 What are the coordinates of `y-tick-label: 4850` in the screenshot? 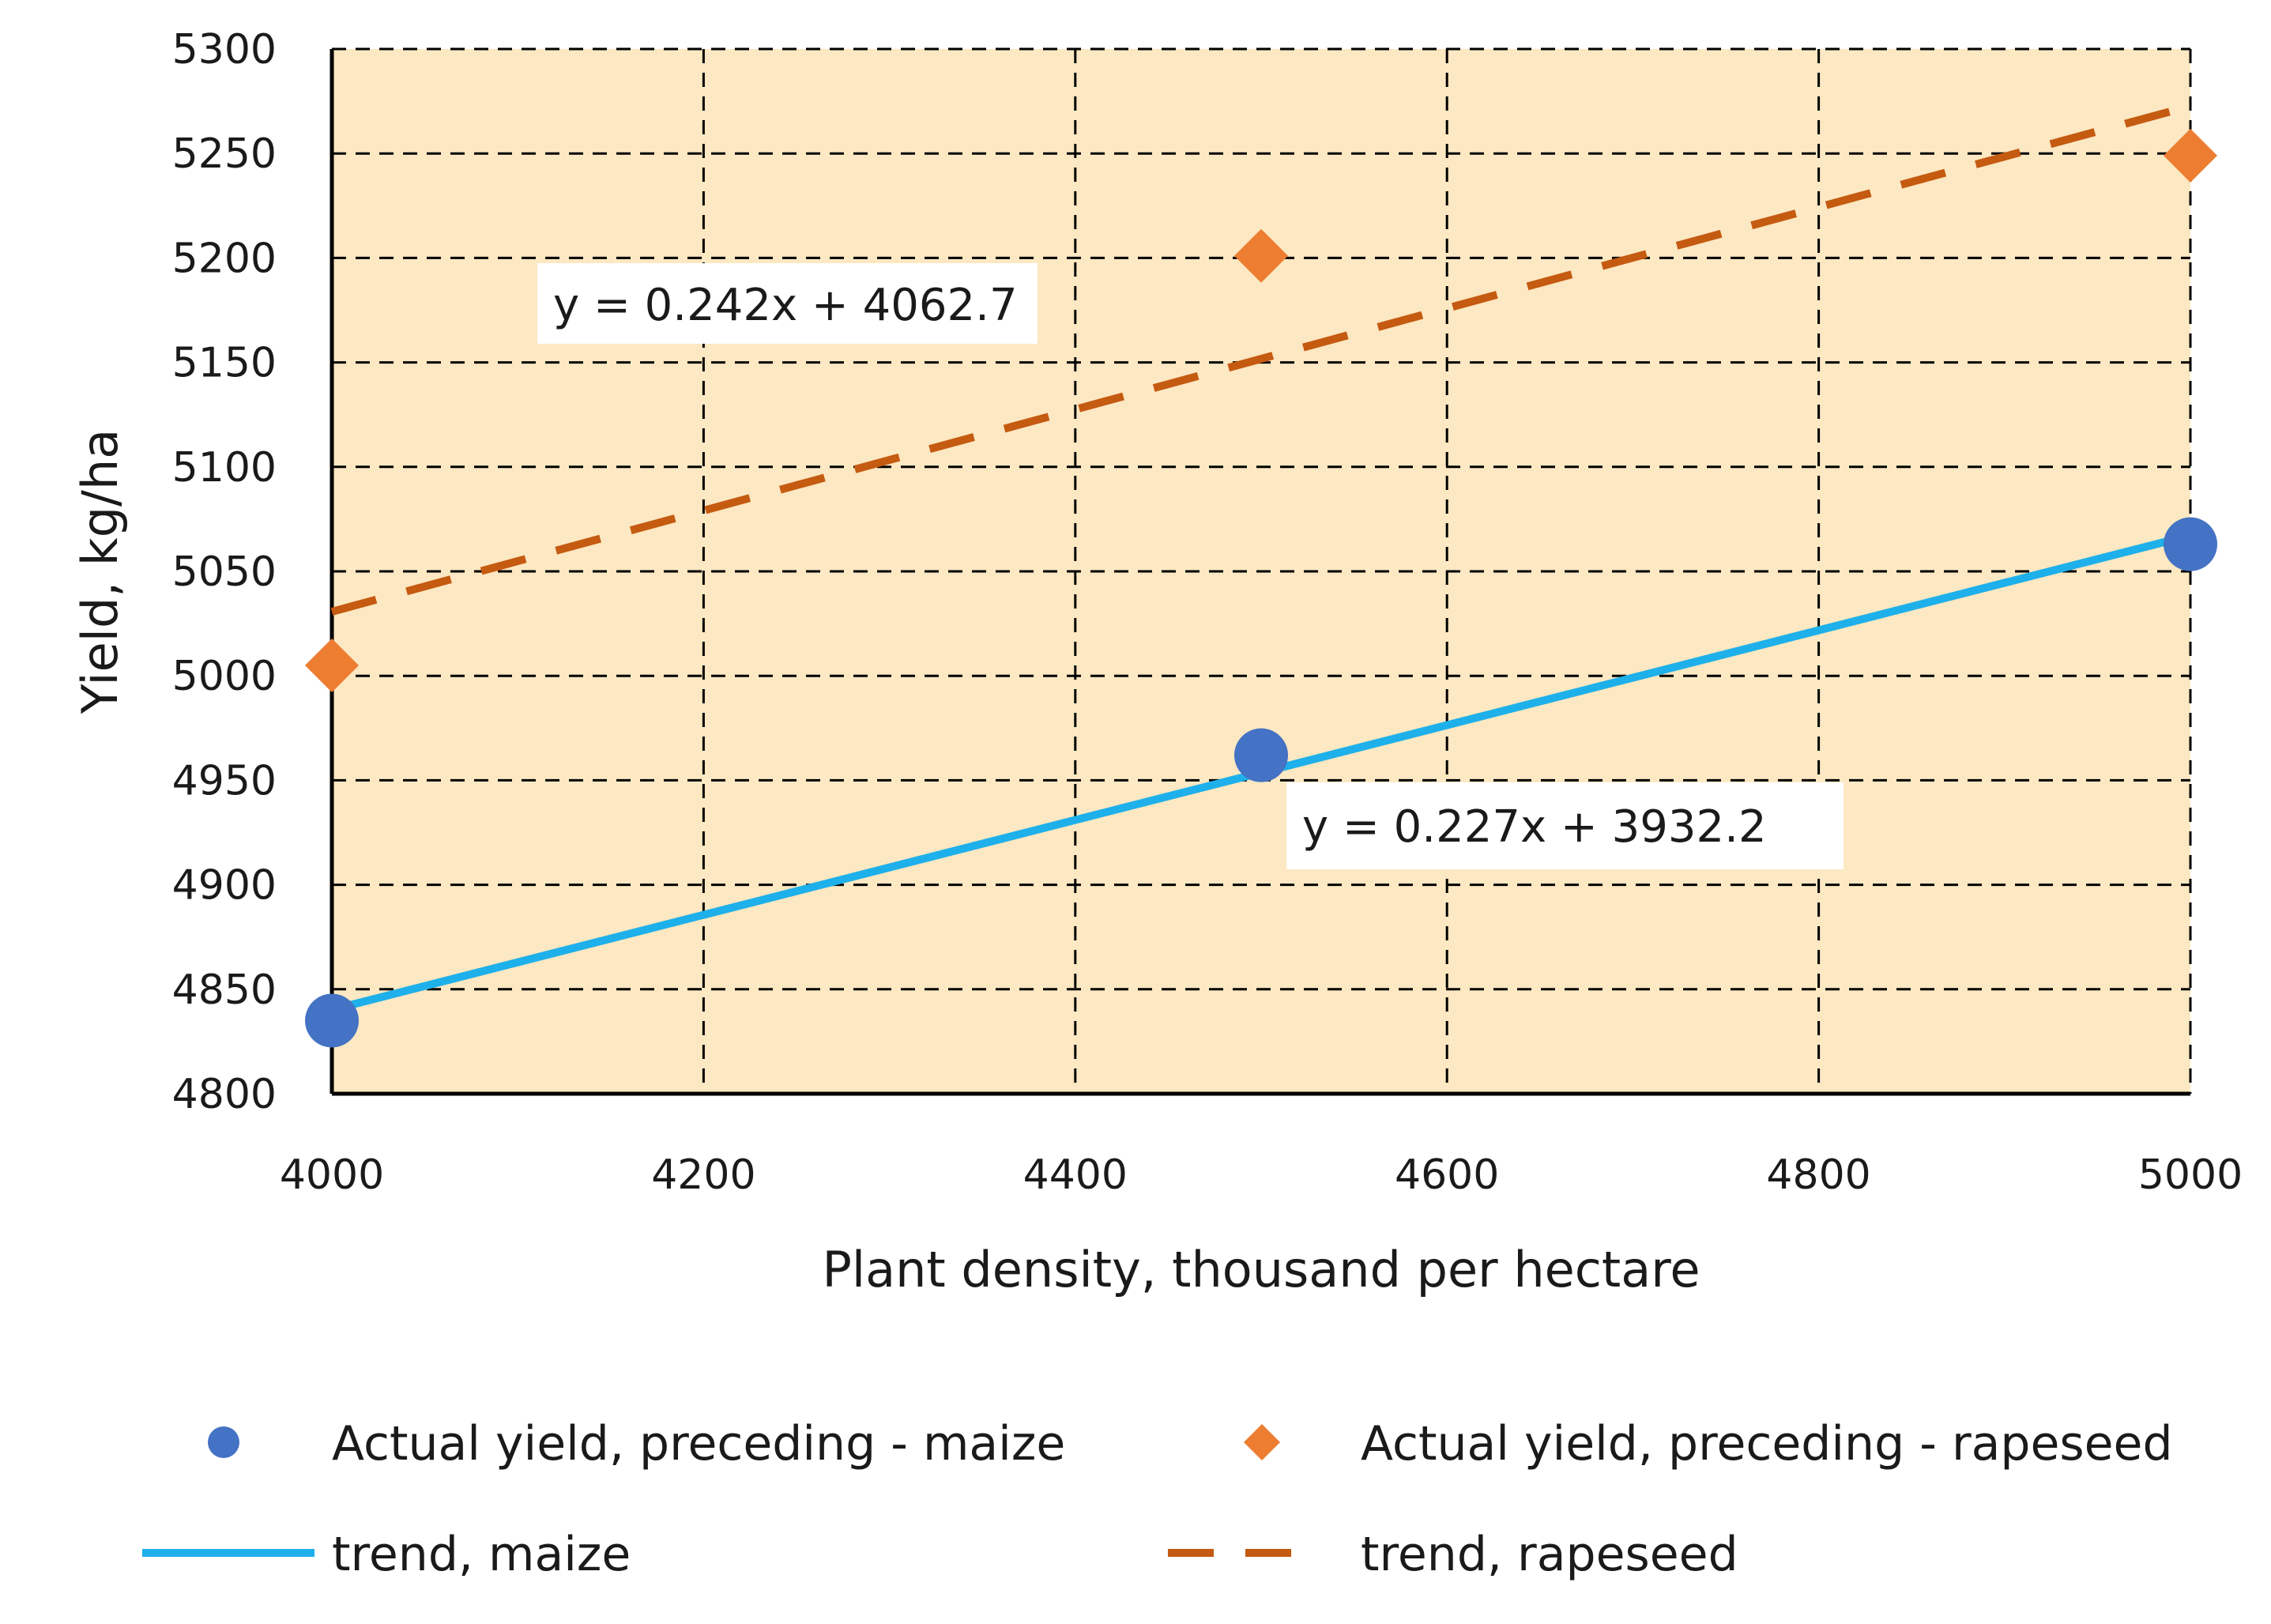 It's located at (225, 990).